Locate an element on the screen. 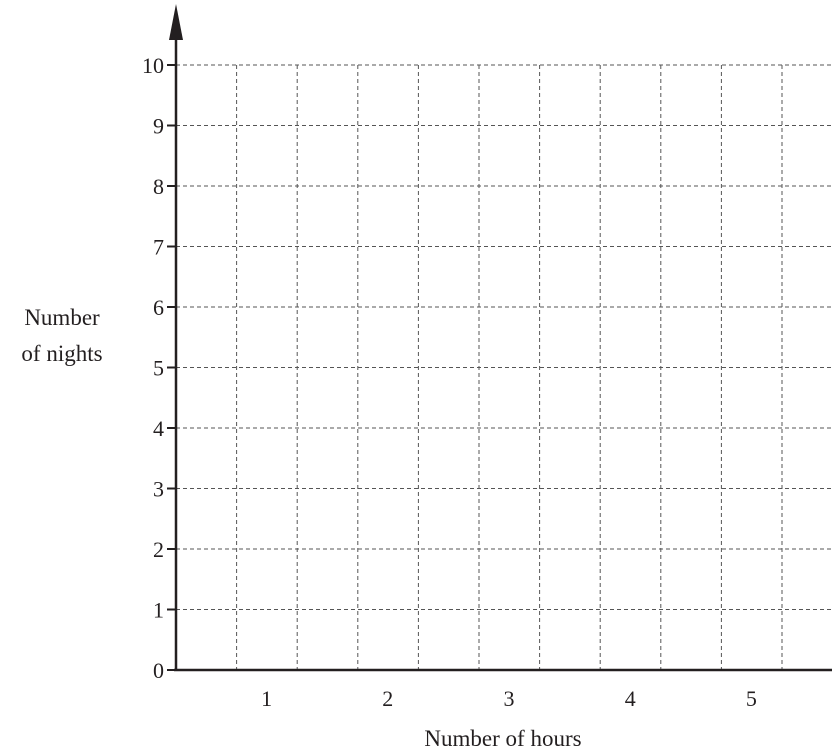 This screenshot has height=754, width=834. x-tick-label: 1 is located at coordinates (266, 698).